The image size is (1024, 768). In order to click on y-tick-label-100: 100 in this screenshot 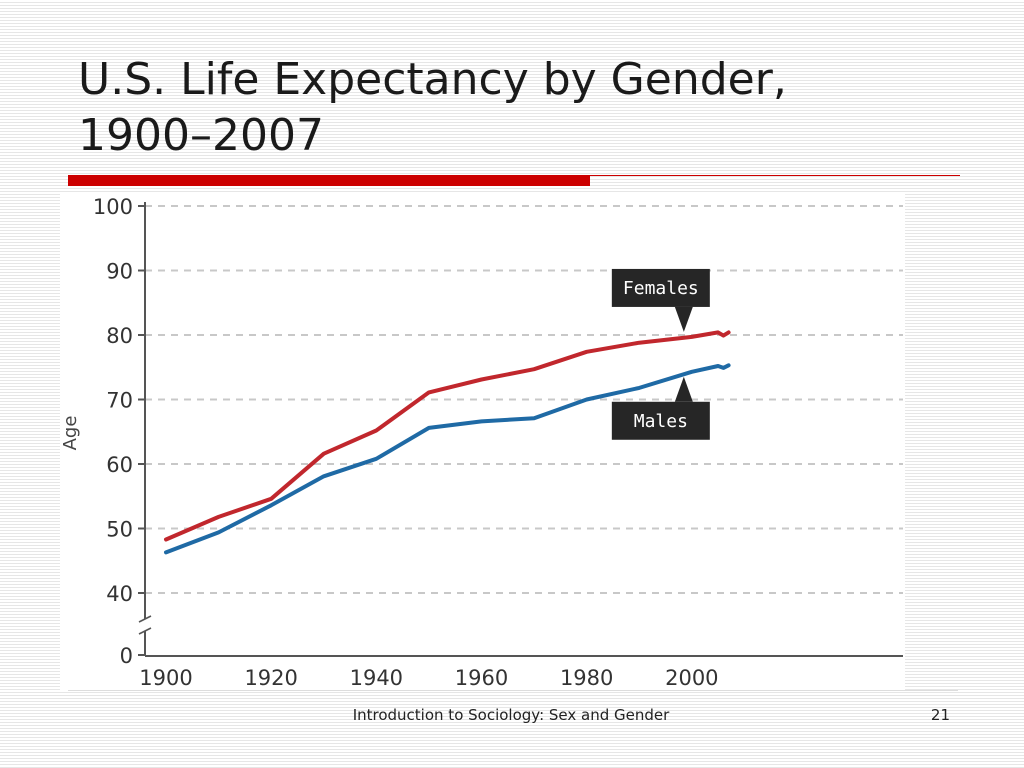, I will do `click(113, 207)`.